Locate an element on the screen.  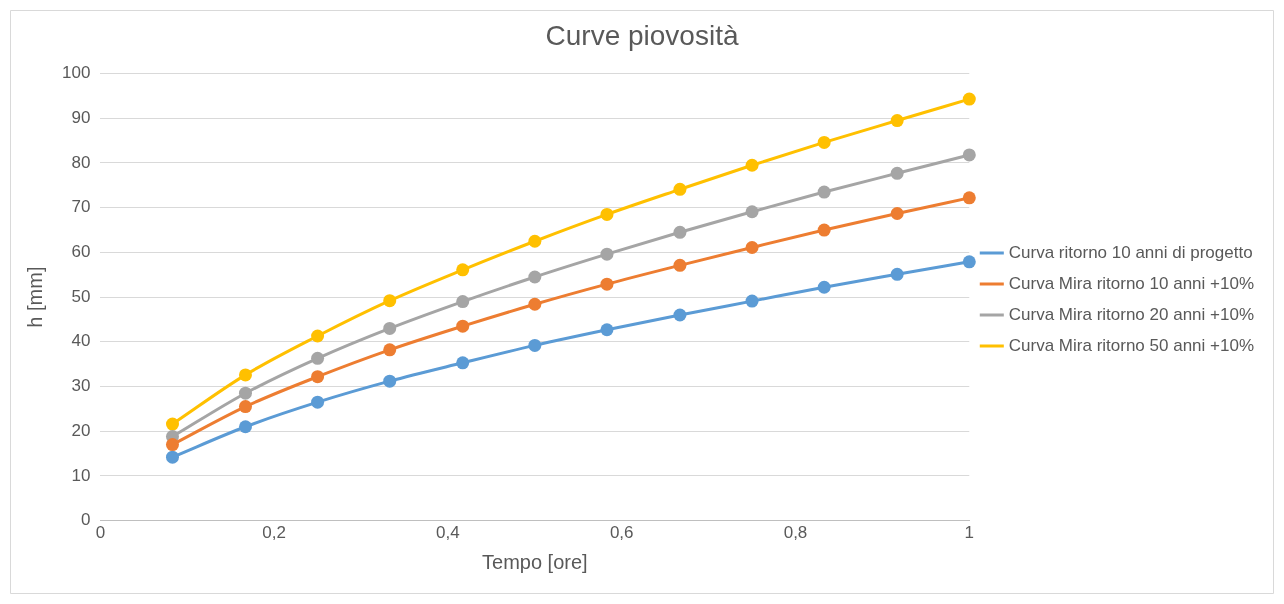
x-tick-label: 0,6 is located at coordinates (621, 533).